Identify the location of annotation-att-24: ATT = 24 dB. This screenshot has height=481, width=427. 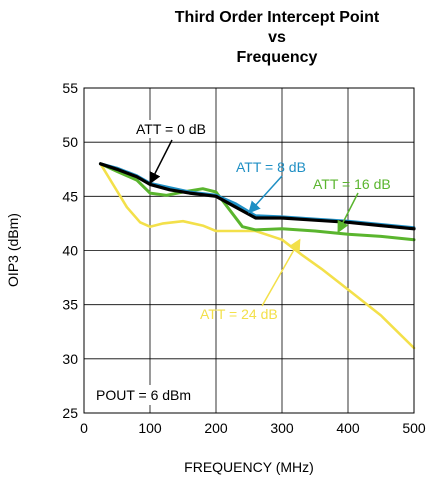
(239, 314).